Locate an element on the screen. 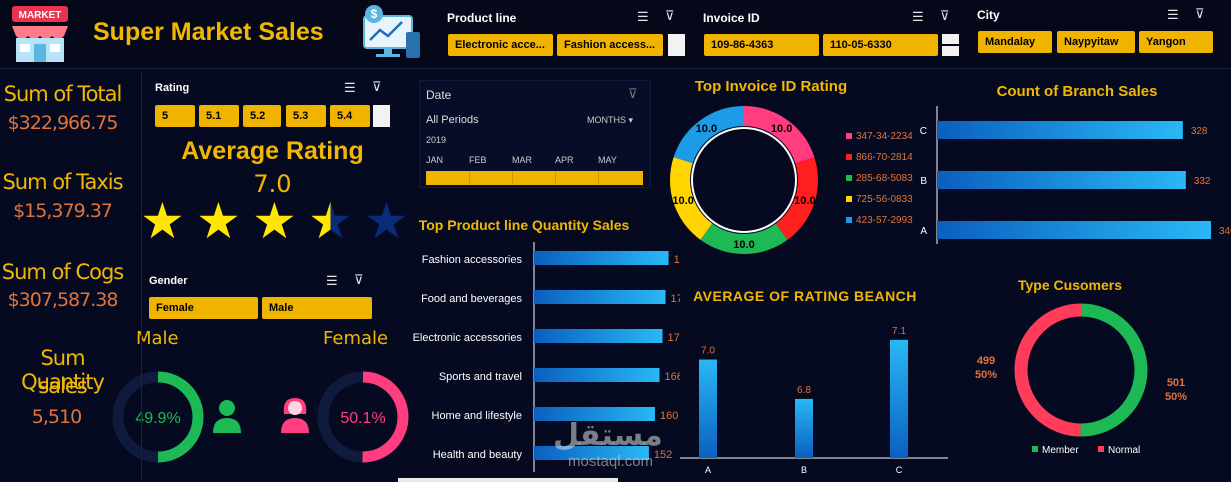  chart-title: Count of Branch Sales is located at coordinates (1077, 91).